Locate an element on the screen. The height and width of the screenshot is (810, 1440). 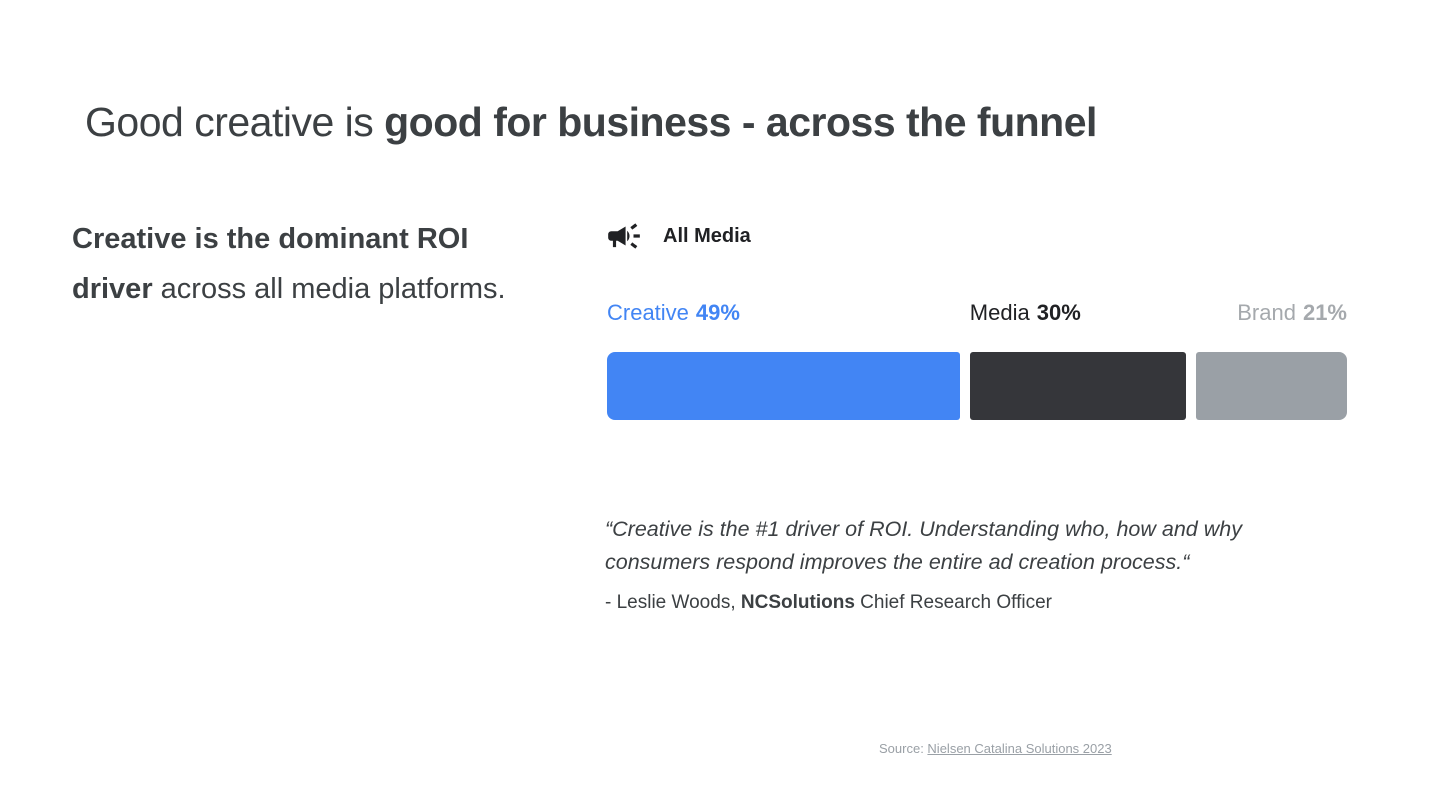
legend-label-creative: Creative is located at coordinates (648, 312).